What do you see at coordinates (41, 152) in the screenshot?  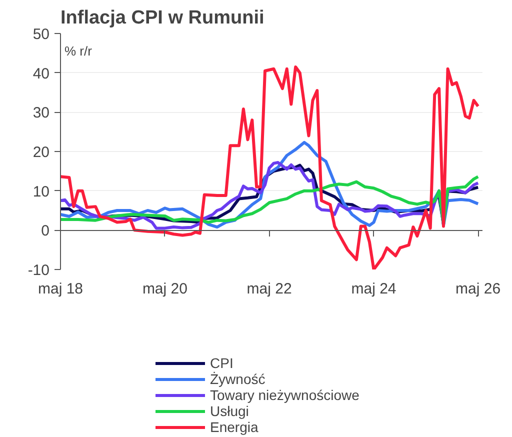 I see `y-tick-label: 20` at bounding box center [41, 152].